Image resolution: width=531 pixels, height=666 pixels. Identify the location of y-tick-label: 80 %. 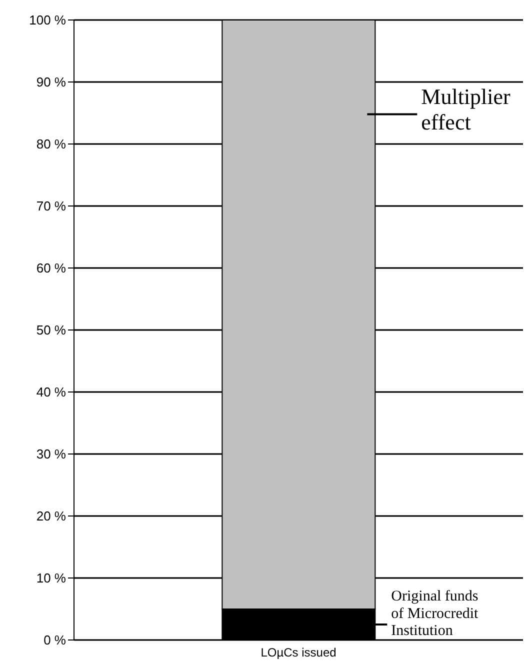
(51, 144).